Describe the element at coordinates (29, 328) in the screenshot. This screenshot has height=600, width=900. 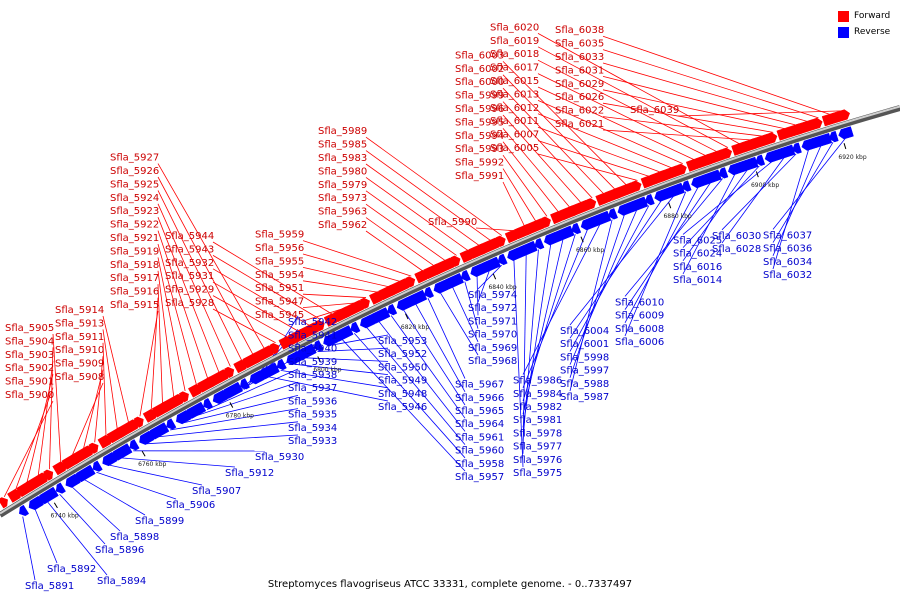
I see `forward-gene-label: Sfla_5905` at that location.